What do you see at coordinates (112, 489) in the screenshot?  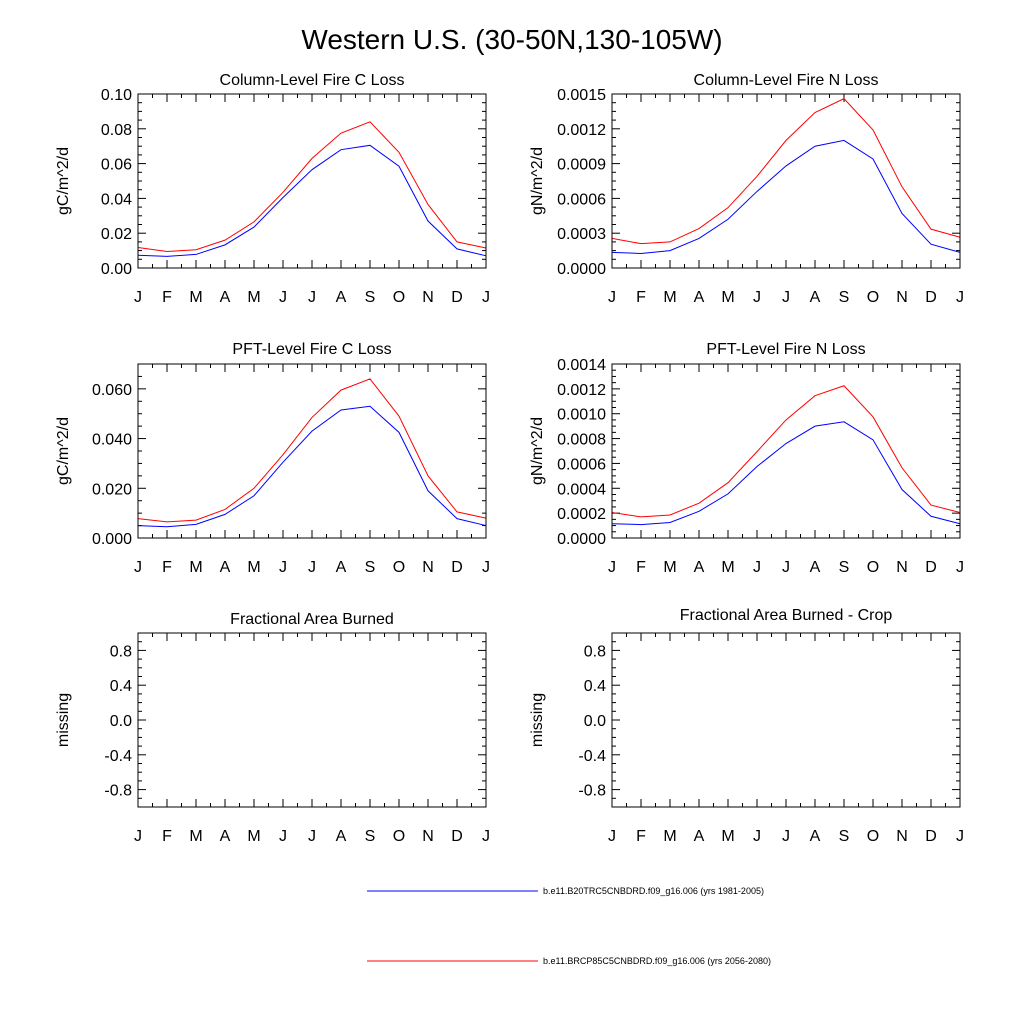 I see `y-tick-label: 0.020` at bounding box center [112, 489].